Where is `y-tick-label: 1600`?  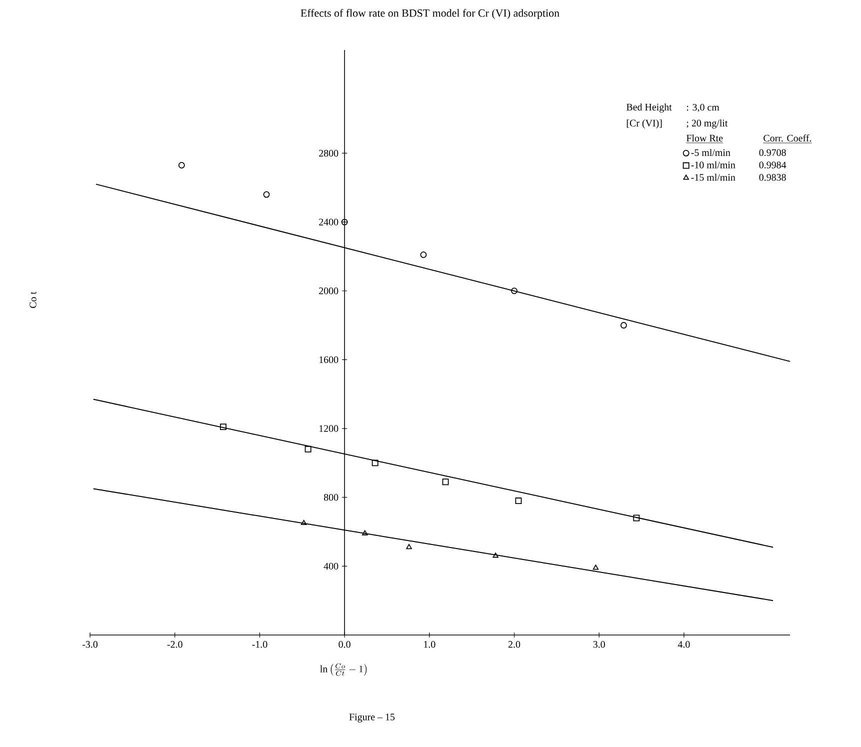 y-tick-label: 1600 is located at coordinates (328, 360).